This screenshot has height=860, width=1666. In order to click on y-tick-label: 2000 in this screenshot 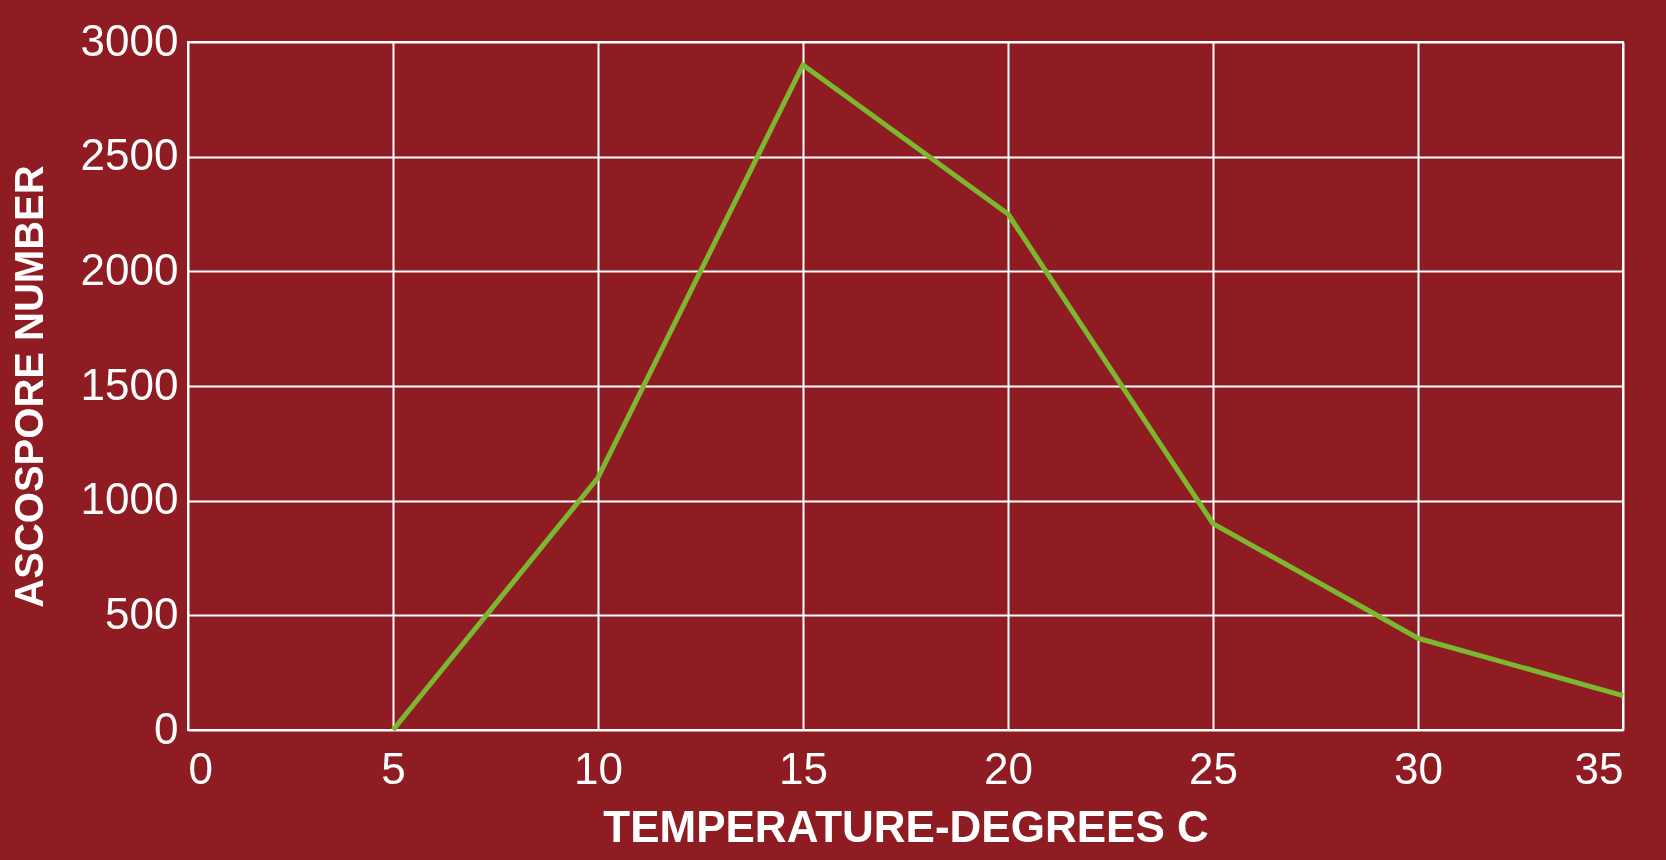, I will do `click(129, 269)`.